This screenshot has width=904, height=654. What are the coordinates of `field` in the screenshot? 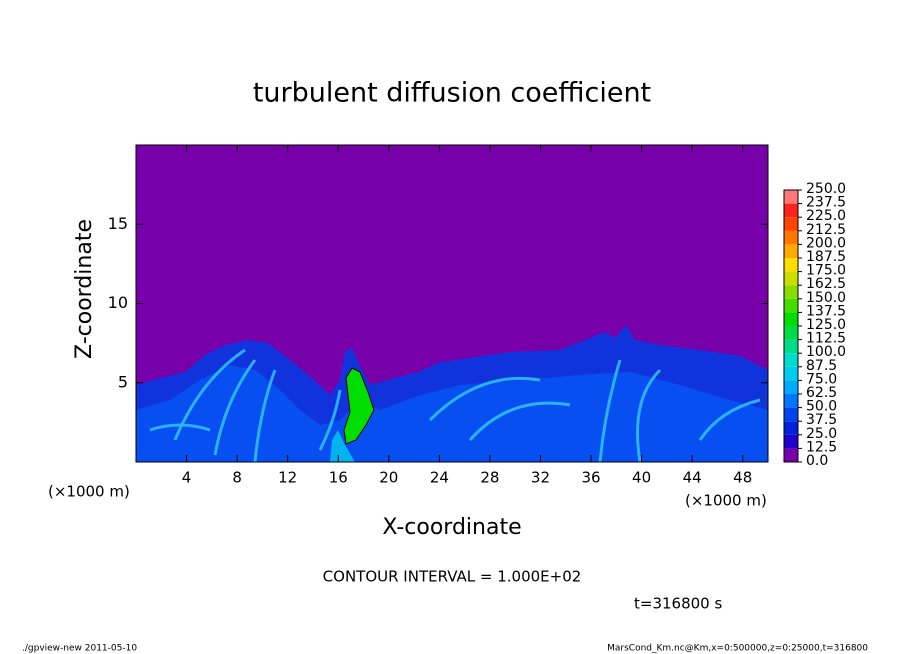 It's located at (452, 393).